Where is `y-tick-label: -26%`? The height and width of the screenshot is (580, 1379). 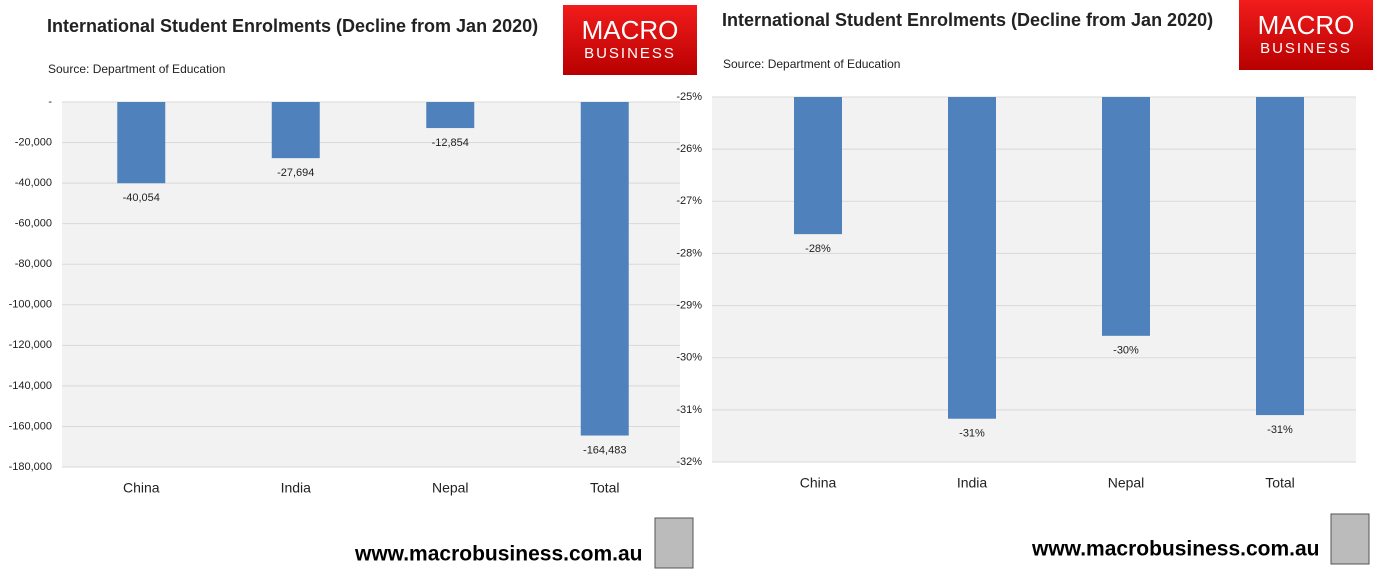
y-tick-label: -26% is located at coordinates (689, 149).